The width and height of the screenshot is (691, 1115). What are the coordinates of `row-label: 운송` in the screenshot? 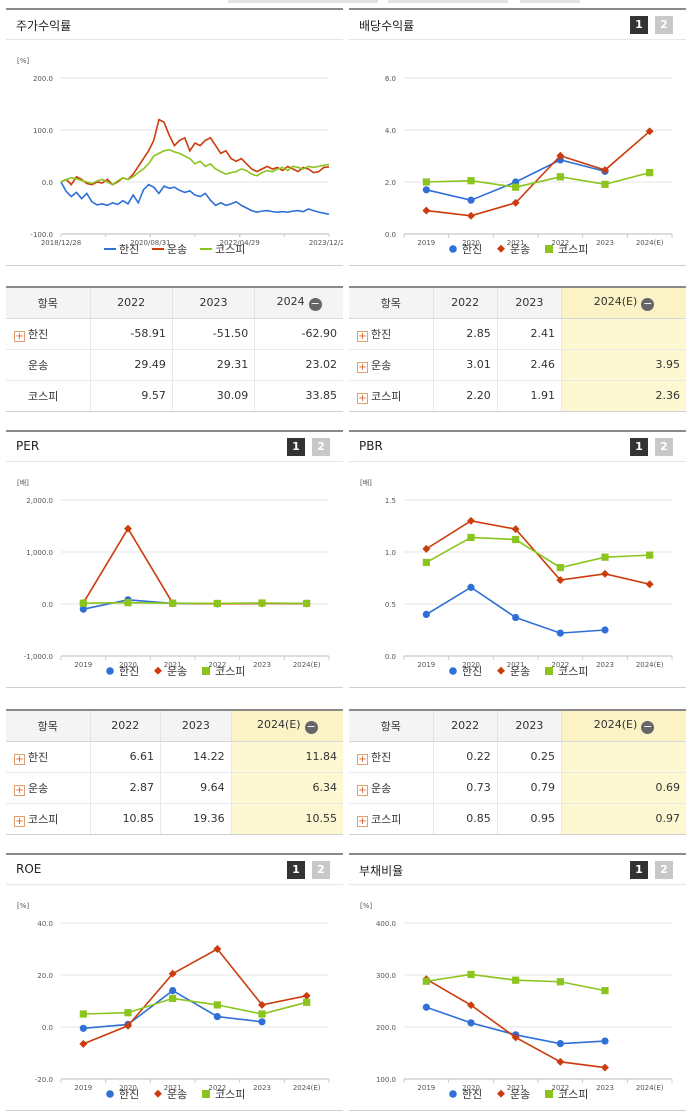 It's located at (381, 788).